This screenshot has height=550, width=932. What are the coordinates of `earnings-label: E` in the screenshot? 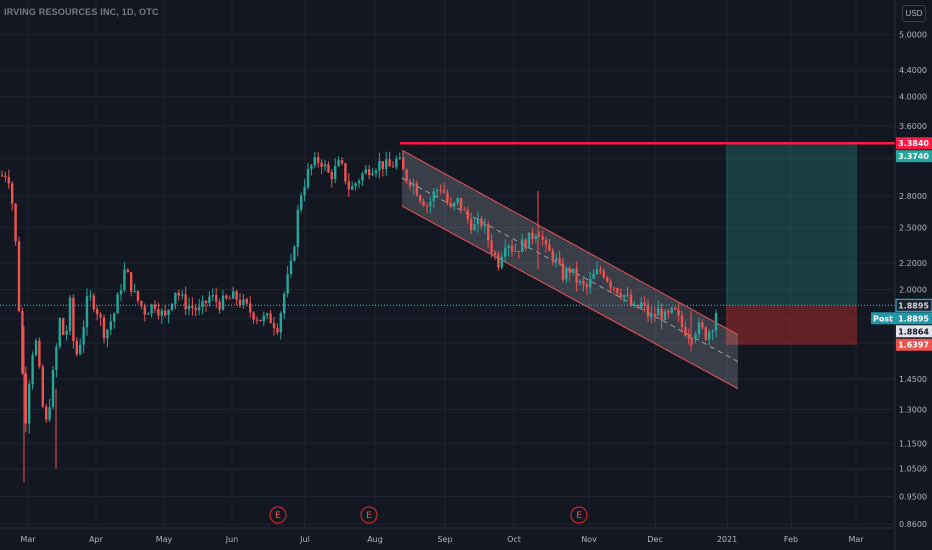 It's located at (278, 516).